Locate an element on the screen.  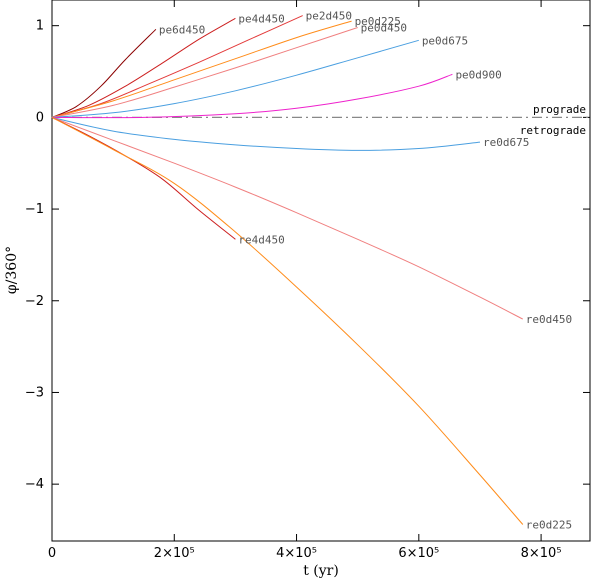
series-line-re0d675 is located at coordinates (266, 133).